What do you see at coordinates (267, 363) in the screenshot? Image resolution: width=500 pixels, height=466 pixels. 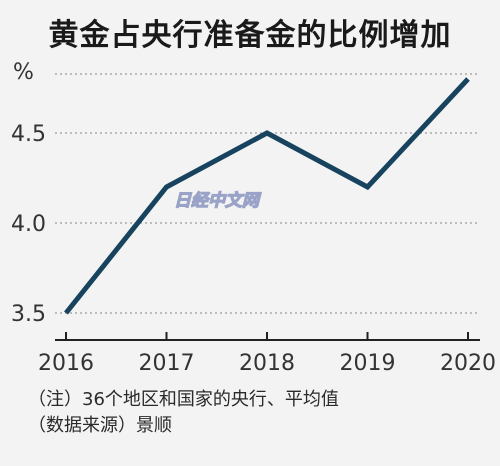 I see `x-tick-label: 2018` at bounding box center [267, 363].